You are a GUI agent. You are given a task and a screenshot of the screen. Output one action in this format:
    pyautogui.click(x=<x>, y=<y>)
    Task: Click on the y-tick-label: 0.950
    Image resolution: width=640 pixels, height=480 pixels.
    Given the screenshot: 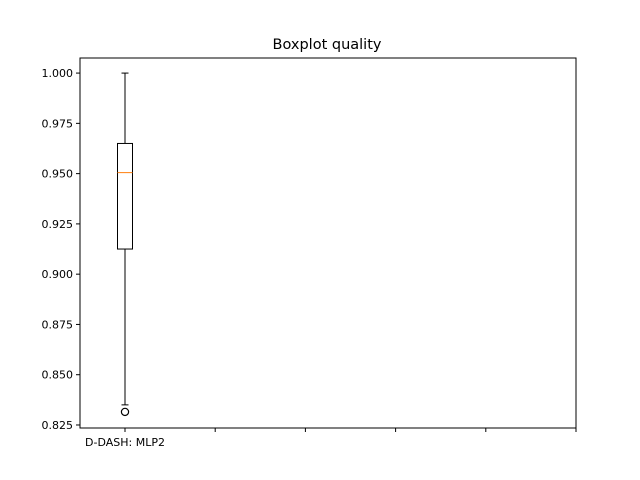 What is the action you would take?
    pyautogui.click(x=58, y=174)
    